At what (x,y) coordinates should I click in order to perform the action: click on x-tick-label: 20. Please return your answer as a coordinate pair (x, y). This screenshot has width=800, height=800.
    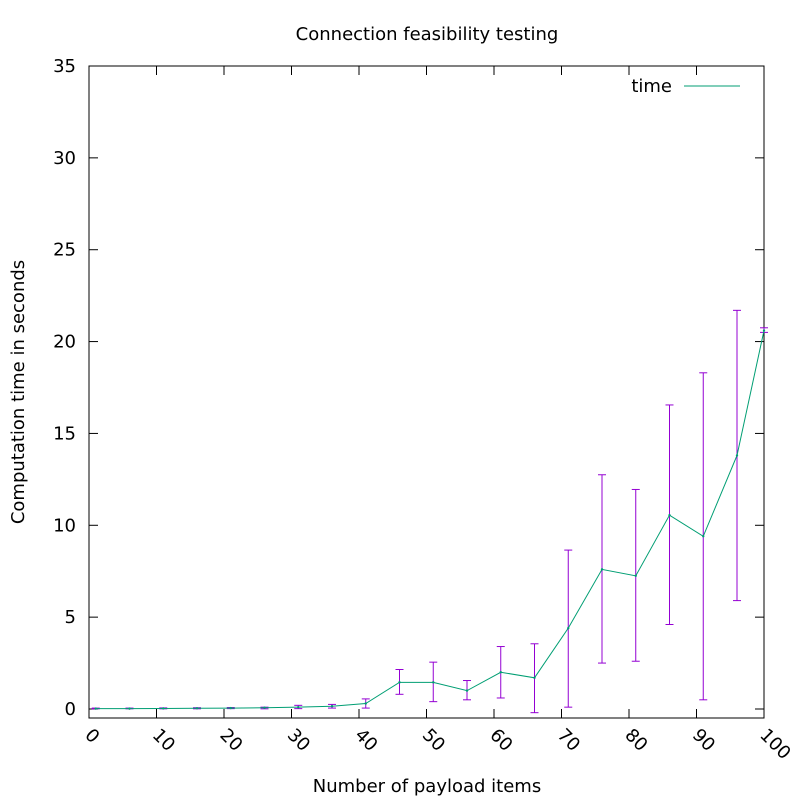
    Looking at the image, I should click on (230, 740).